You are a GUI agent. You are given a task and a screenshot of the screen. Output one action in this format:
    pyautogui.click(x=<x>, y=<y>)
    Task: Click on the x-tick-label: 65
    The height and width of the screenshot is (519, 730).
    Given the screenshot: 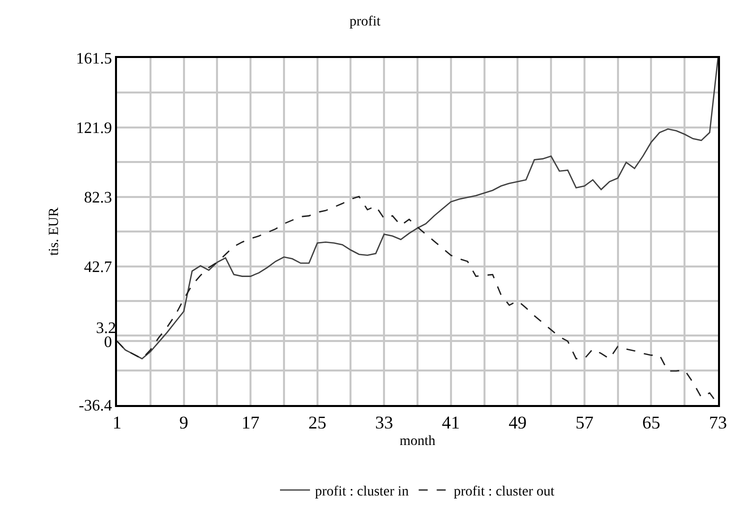 What is the action you would take?
    pyautogui.click(x=651, y=422)
    